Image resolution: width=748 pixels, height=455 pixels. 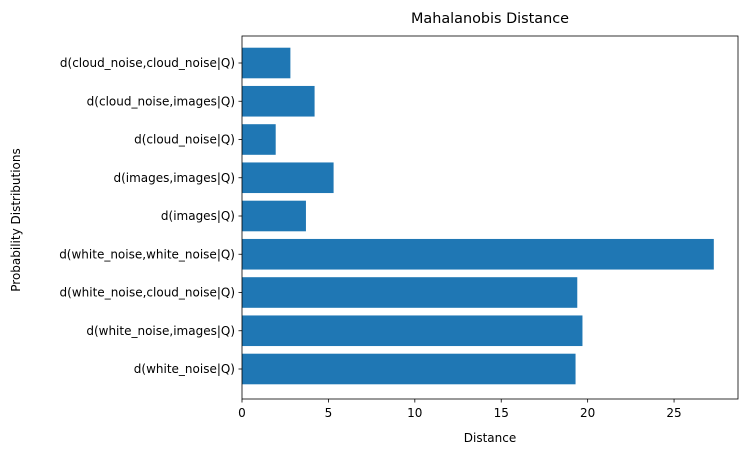 What do you see at coordinates (587, 413) in the screenshot?
I see `x-tick-label: 20` at bounding box center [587, 413].